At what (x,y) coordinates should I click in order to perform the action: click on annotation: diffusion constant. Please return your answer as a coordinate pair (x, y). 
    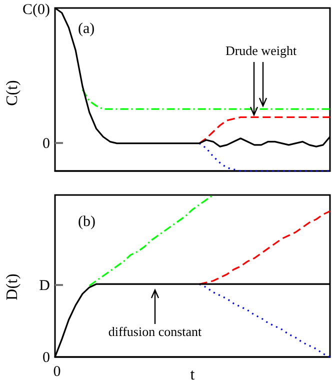
    Looking at the image, I should click on (155, 331).